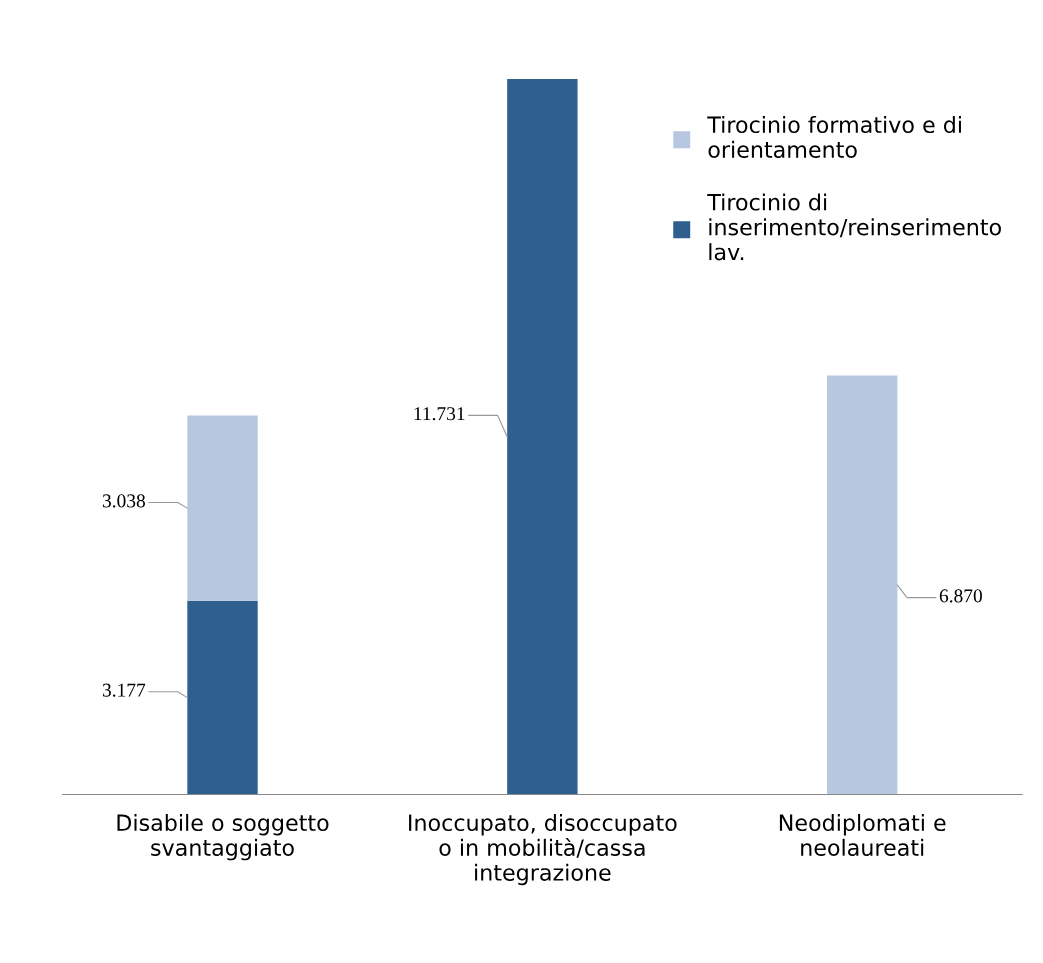 The width and height of the screenshot is (1043, 963). What do you see at coordinates (834, 136) in the screenshot?
I see `legend-label: Tirocinio formativo e di orientamento` at bounding box center [834, 136].